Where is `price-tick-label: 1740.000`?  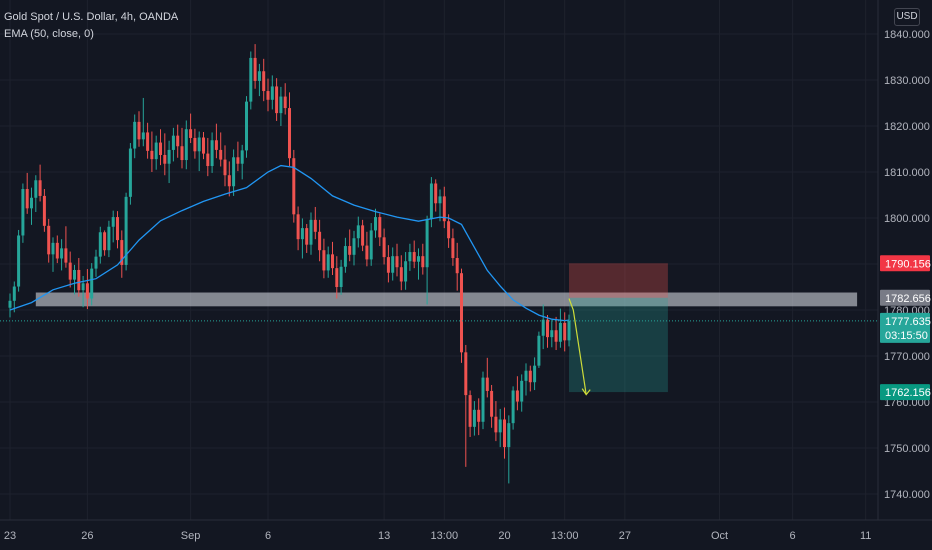
price-tick-label: 1740.000 is located at coordinates (907, 495).